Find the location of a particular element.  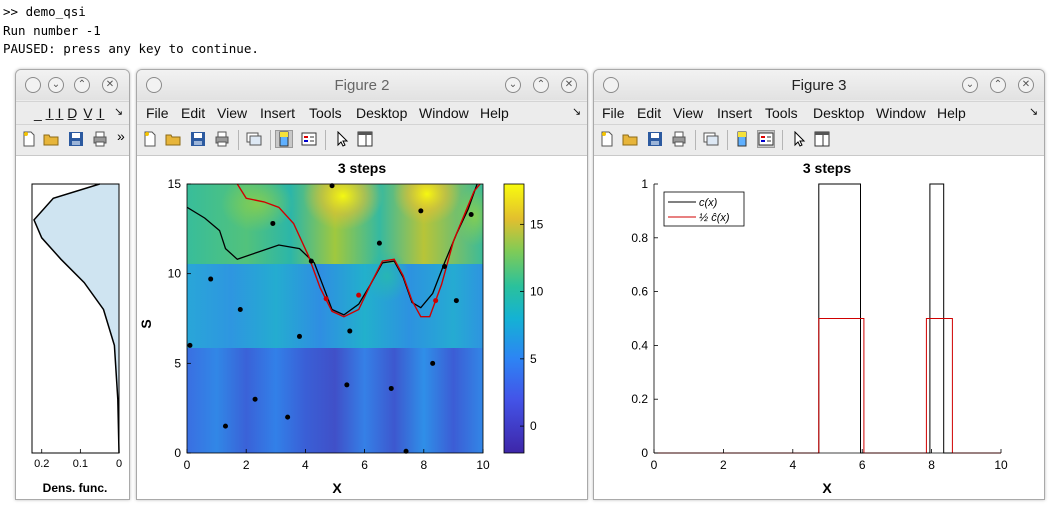

colorbar is located at coordinates (514, 318).